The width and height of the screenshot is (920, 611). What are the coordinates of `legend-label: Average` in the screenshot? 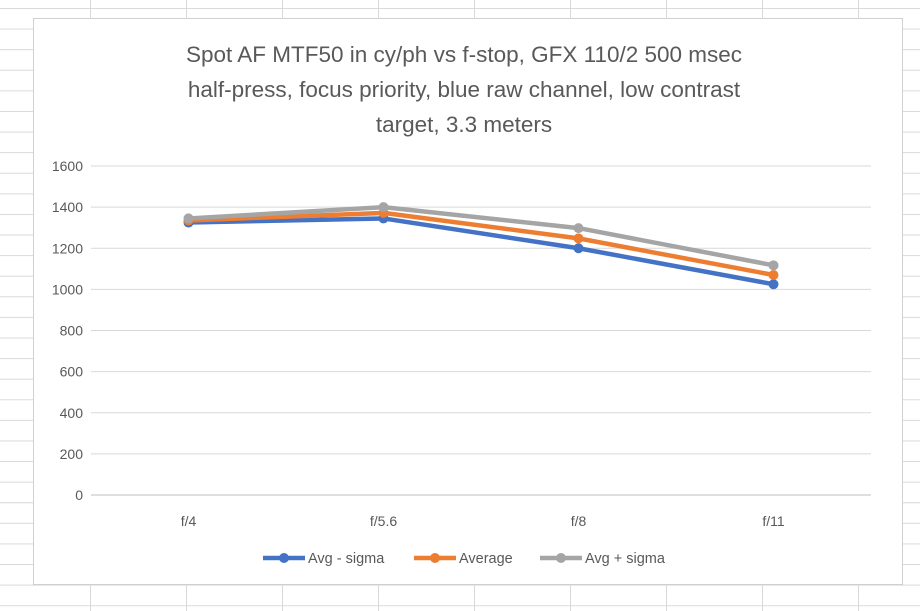 It's located at (486, 559).